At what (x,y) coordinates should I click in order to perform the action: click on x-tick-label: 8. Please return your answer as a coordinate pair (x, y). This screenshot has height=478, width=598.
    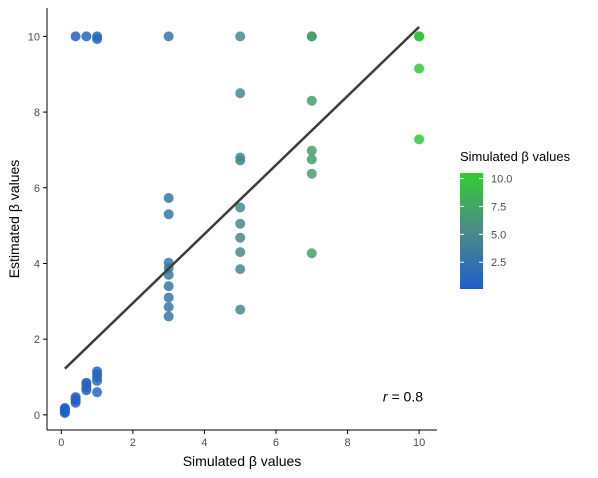
    Looking at the image, I should click on (347, 443).